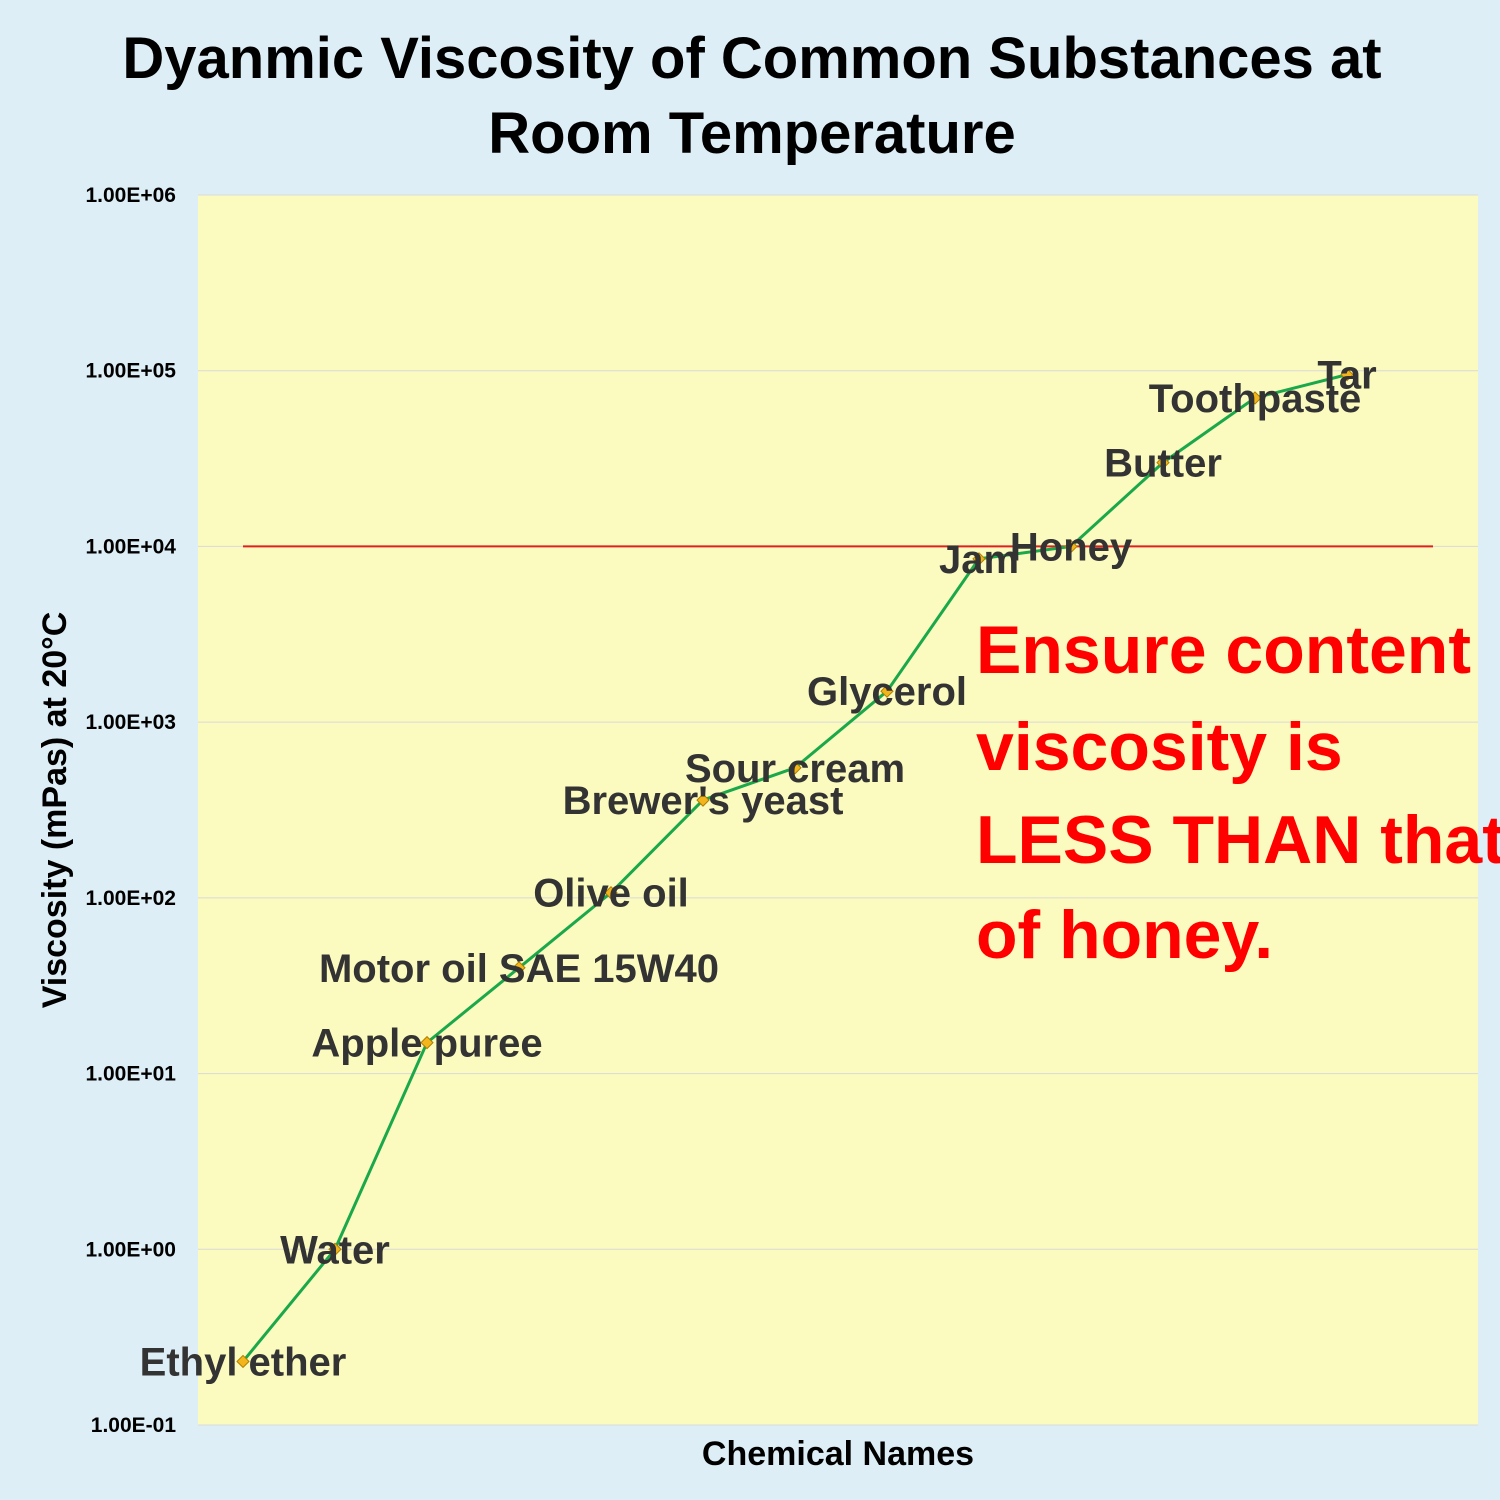 This screenshot has height=1500, width=1500. I want to click on data-label: Brewer's yeast, so click(703, 801).